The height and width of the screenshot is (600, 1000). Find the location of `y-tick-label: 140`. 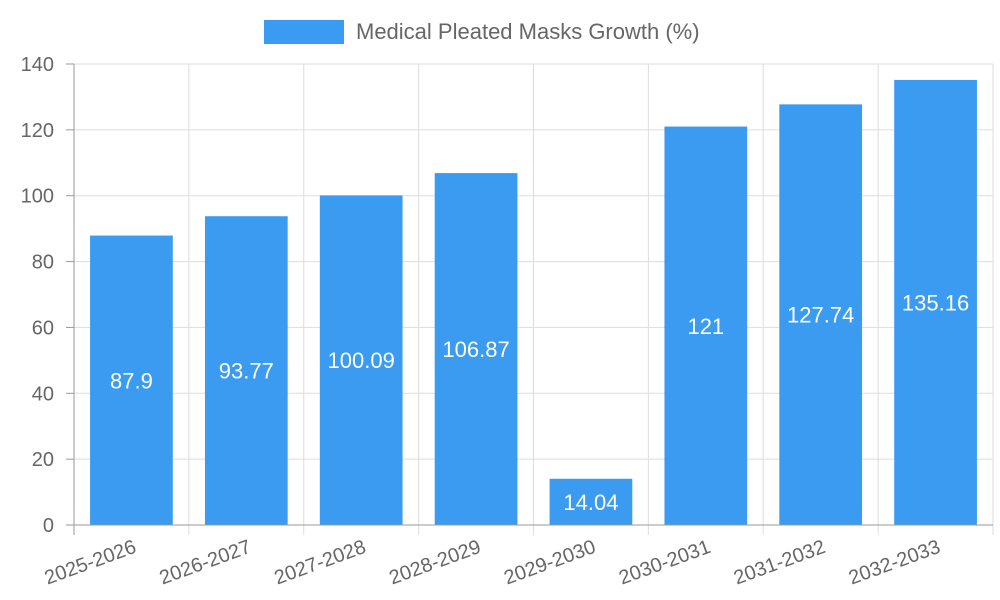

y-tick-label: 140 is located at coordinates (37, 65).